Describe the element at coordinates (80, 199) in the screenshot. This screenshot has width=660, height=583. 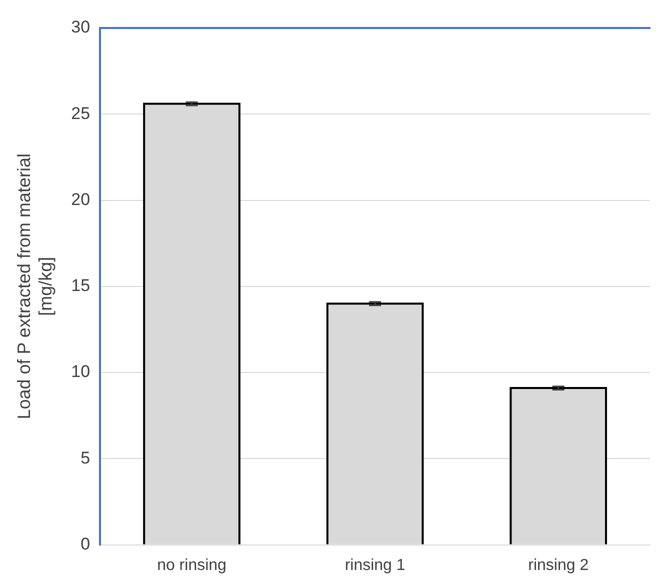
I see `y-tick-label: 20` at that location.